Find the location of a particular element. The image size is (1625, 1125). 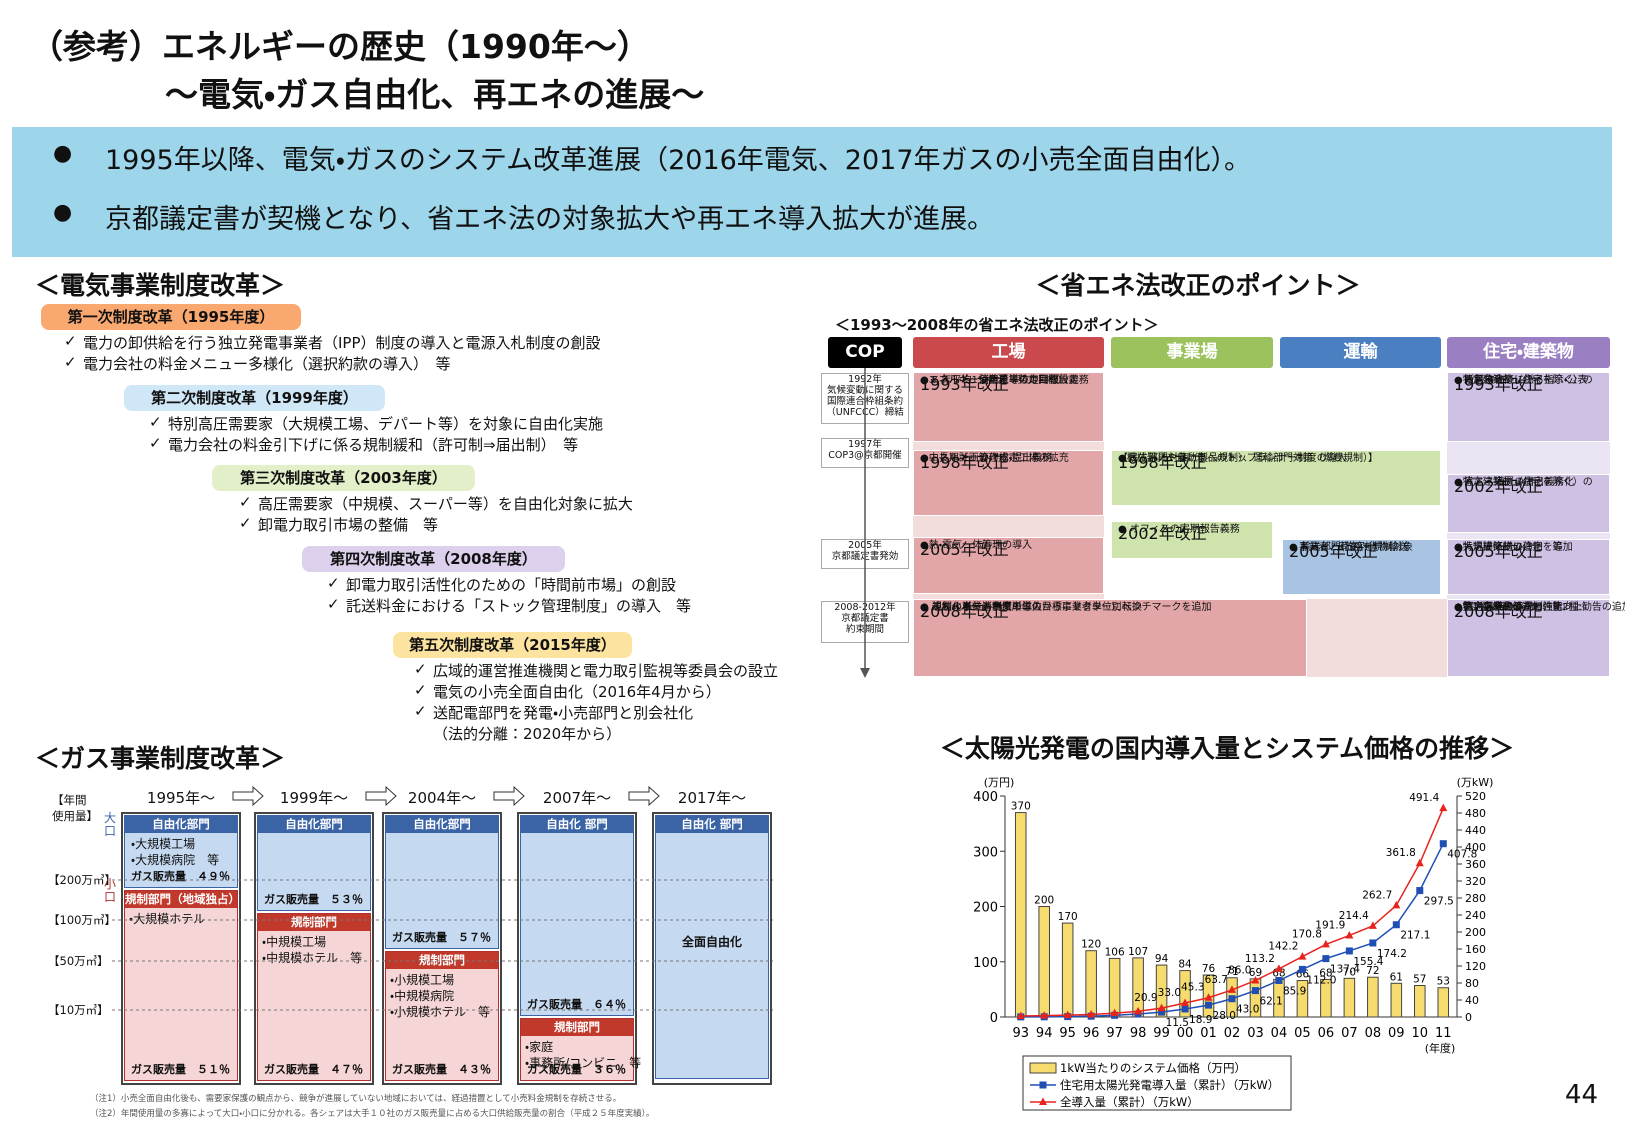

reform-item: 広域的運営推進機関と電力取引監視等委員会の設立 is located at coordinates (596, 670).